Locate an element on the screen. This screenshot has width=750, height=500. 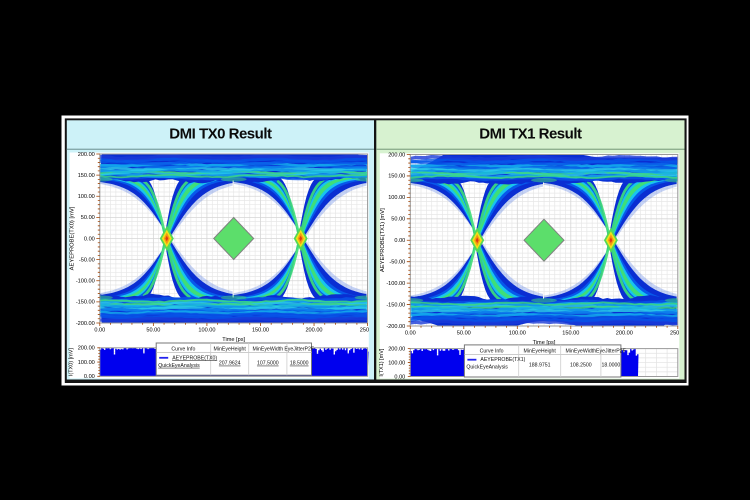
svg-text: AEYEPROBE(TX1) [mV] is located at coordinates (383, 240).